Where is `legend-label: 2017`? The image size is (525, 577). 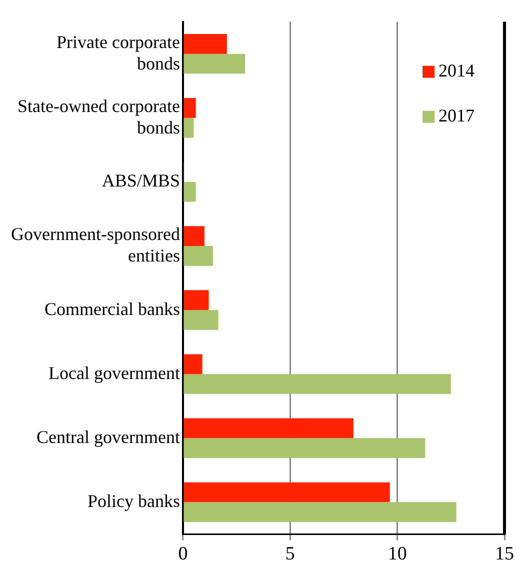
legend-label: 2017 is located at coordinates (456, 116).